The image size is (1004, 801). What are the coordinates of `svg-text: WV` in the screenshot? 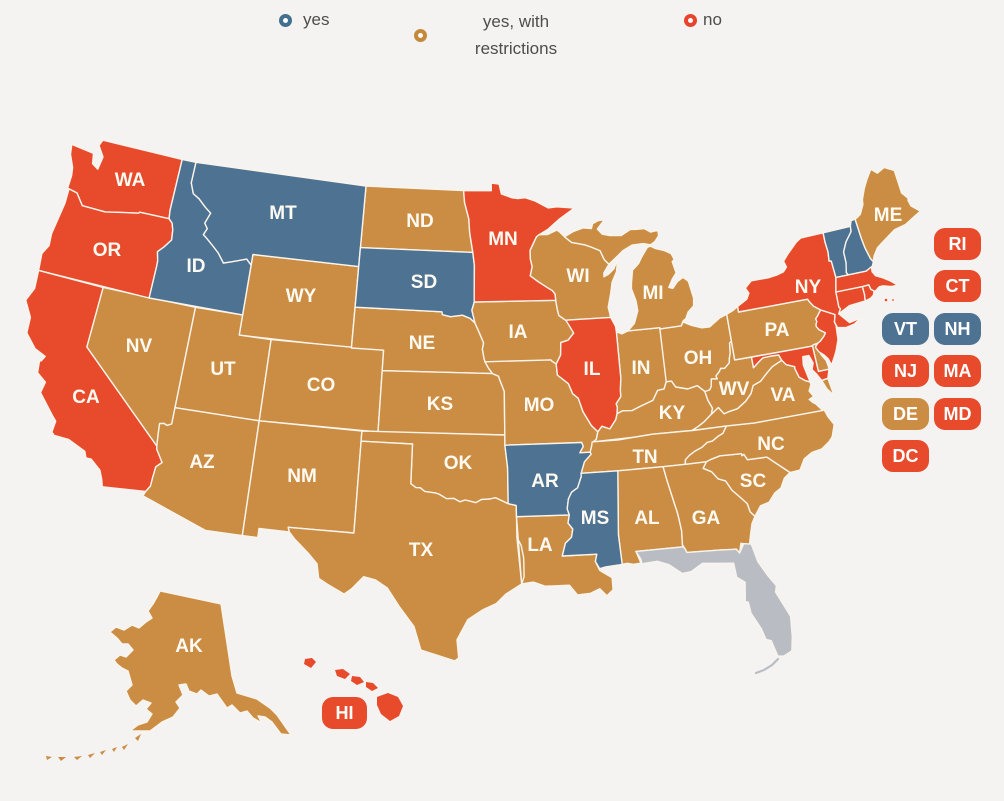 It's located at (734, 389).